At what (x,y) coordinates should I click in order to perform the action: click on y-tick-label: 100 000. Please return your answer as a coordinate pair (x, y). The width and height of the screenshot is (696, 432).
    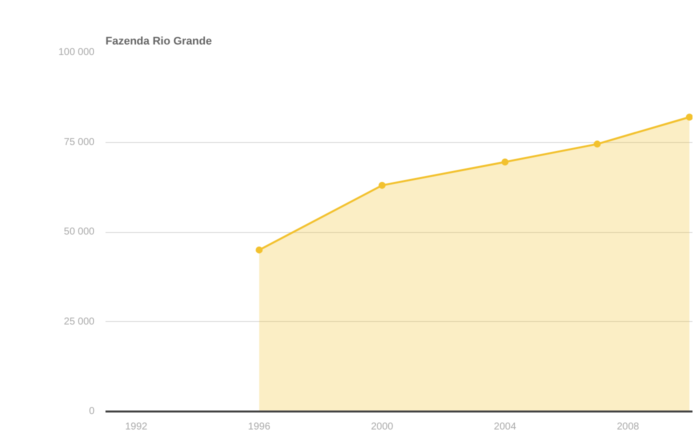
    Looking at the image, I should click on (76, 52).